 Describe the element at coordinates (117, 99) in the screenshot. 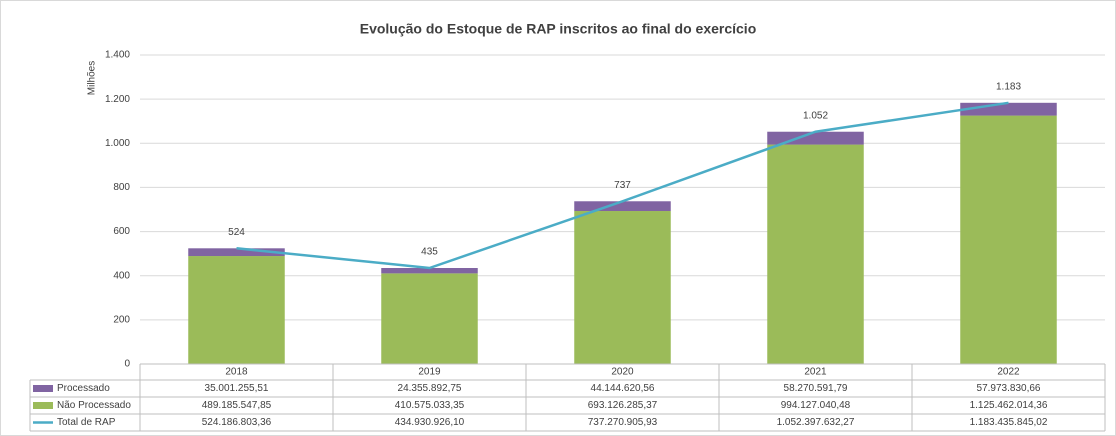

I see `y-tick-label: 1.200` at that location.